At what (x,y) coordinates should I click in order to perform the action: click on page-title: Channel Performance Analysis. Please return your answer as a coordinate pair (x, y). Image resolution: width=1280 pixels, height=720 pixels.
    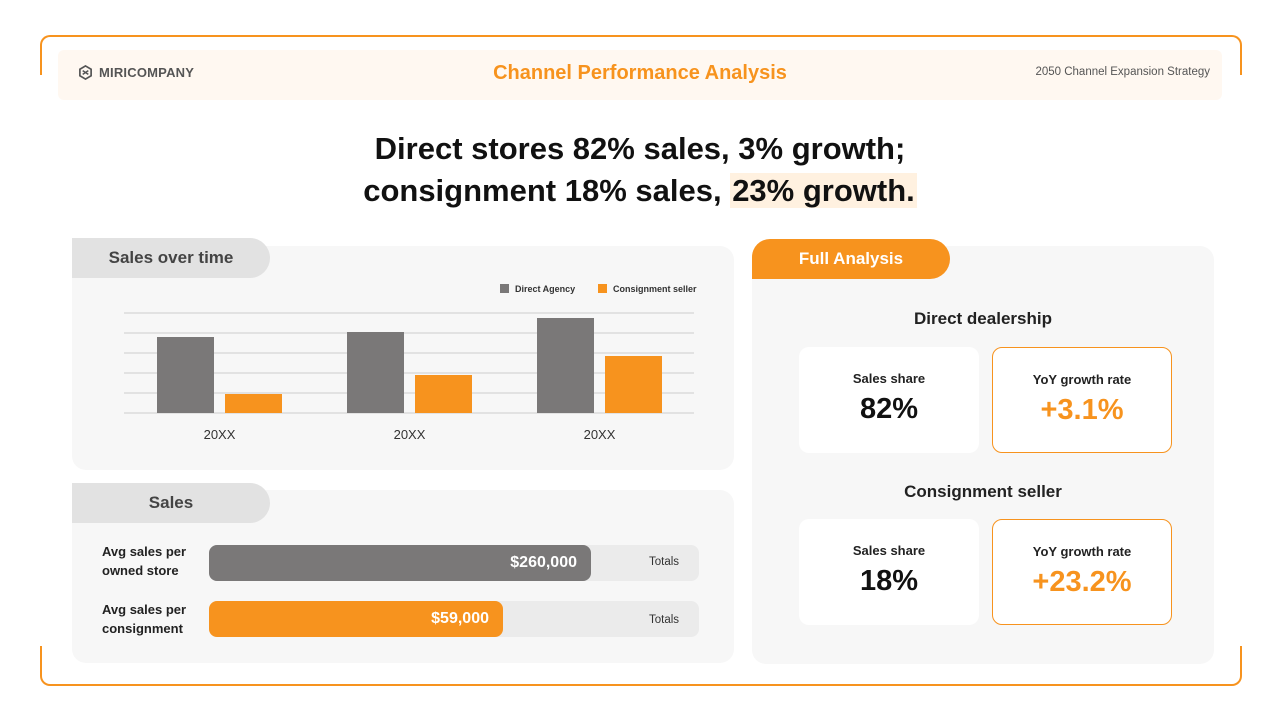
    Looking at the image, I should click on (640, 73).